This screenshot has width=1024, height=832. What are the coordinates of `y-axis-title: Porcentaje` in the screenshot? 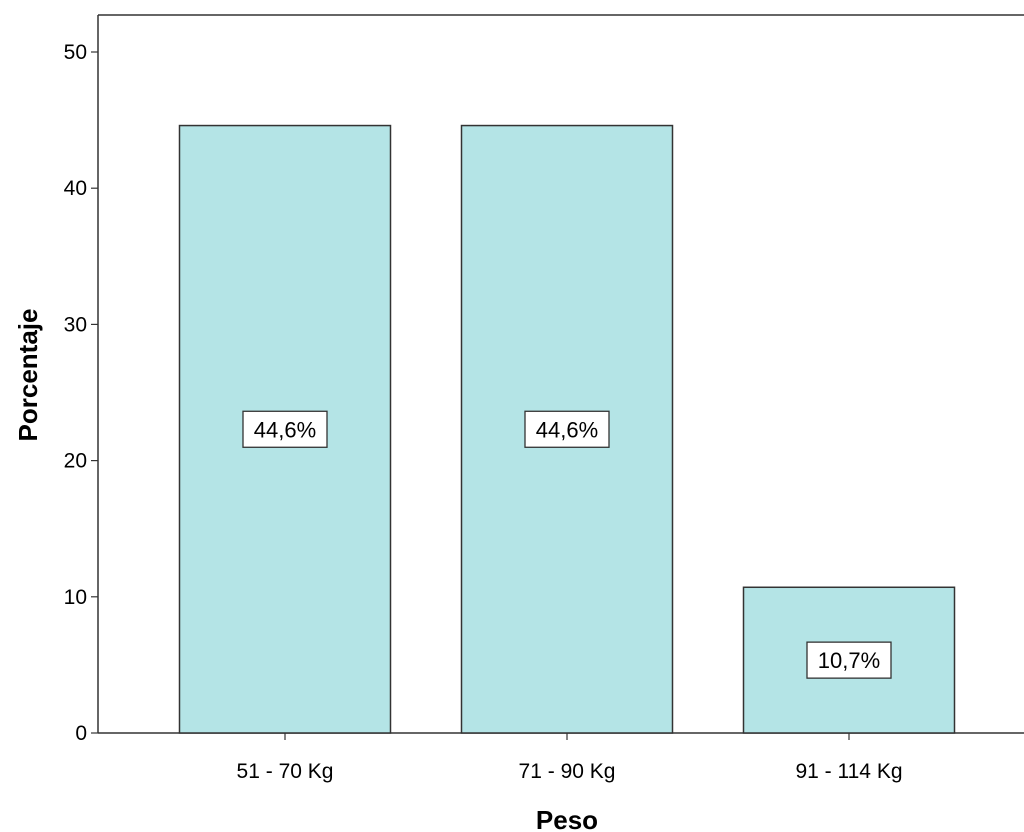 It's located at (28, 375).